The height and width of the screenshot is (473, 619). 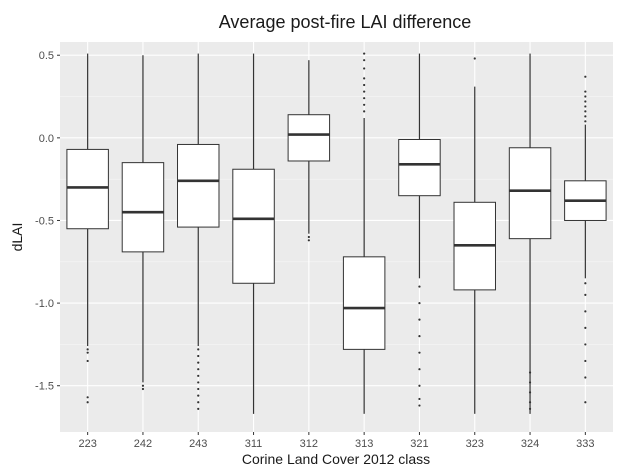 What do you see at coordinates (585, 444) in the screenshot?
I see `x-tick-label: 333` at bounding box center [585, 444].